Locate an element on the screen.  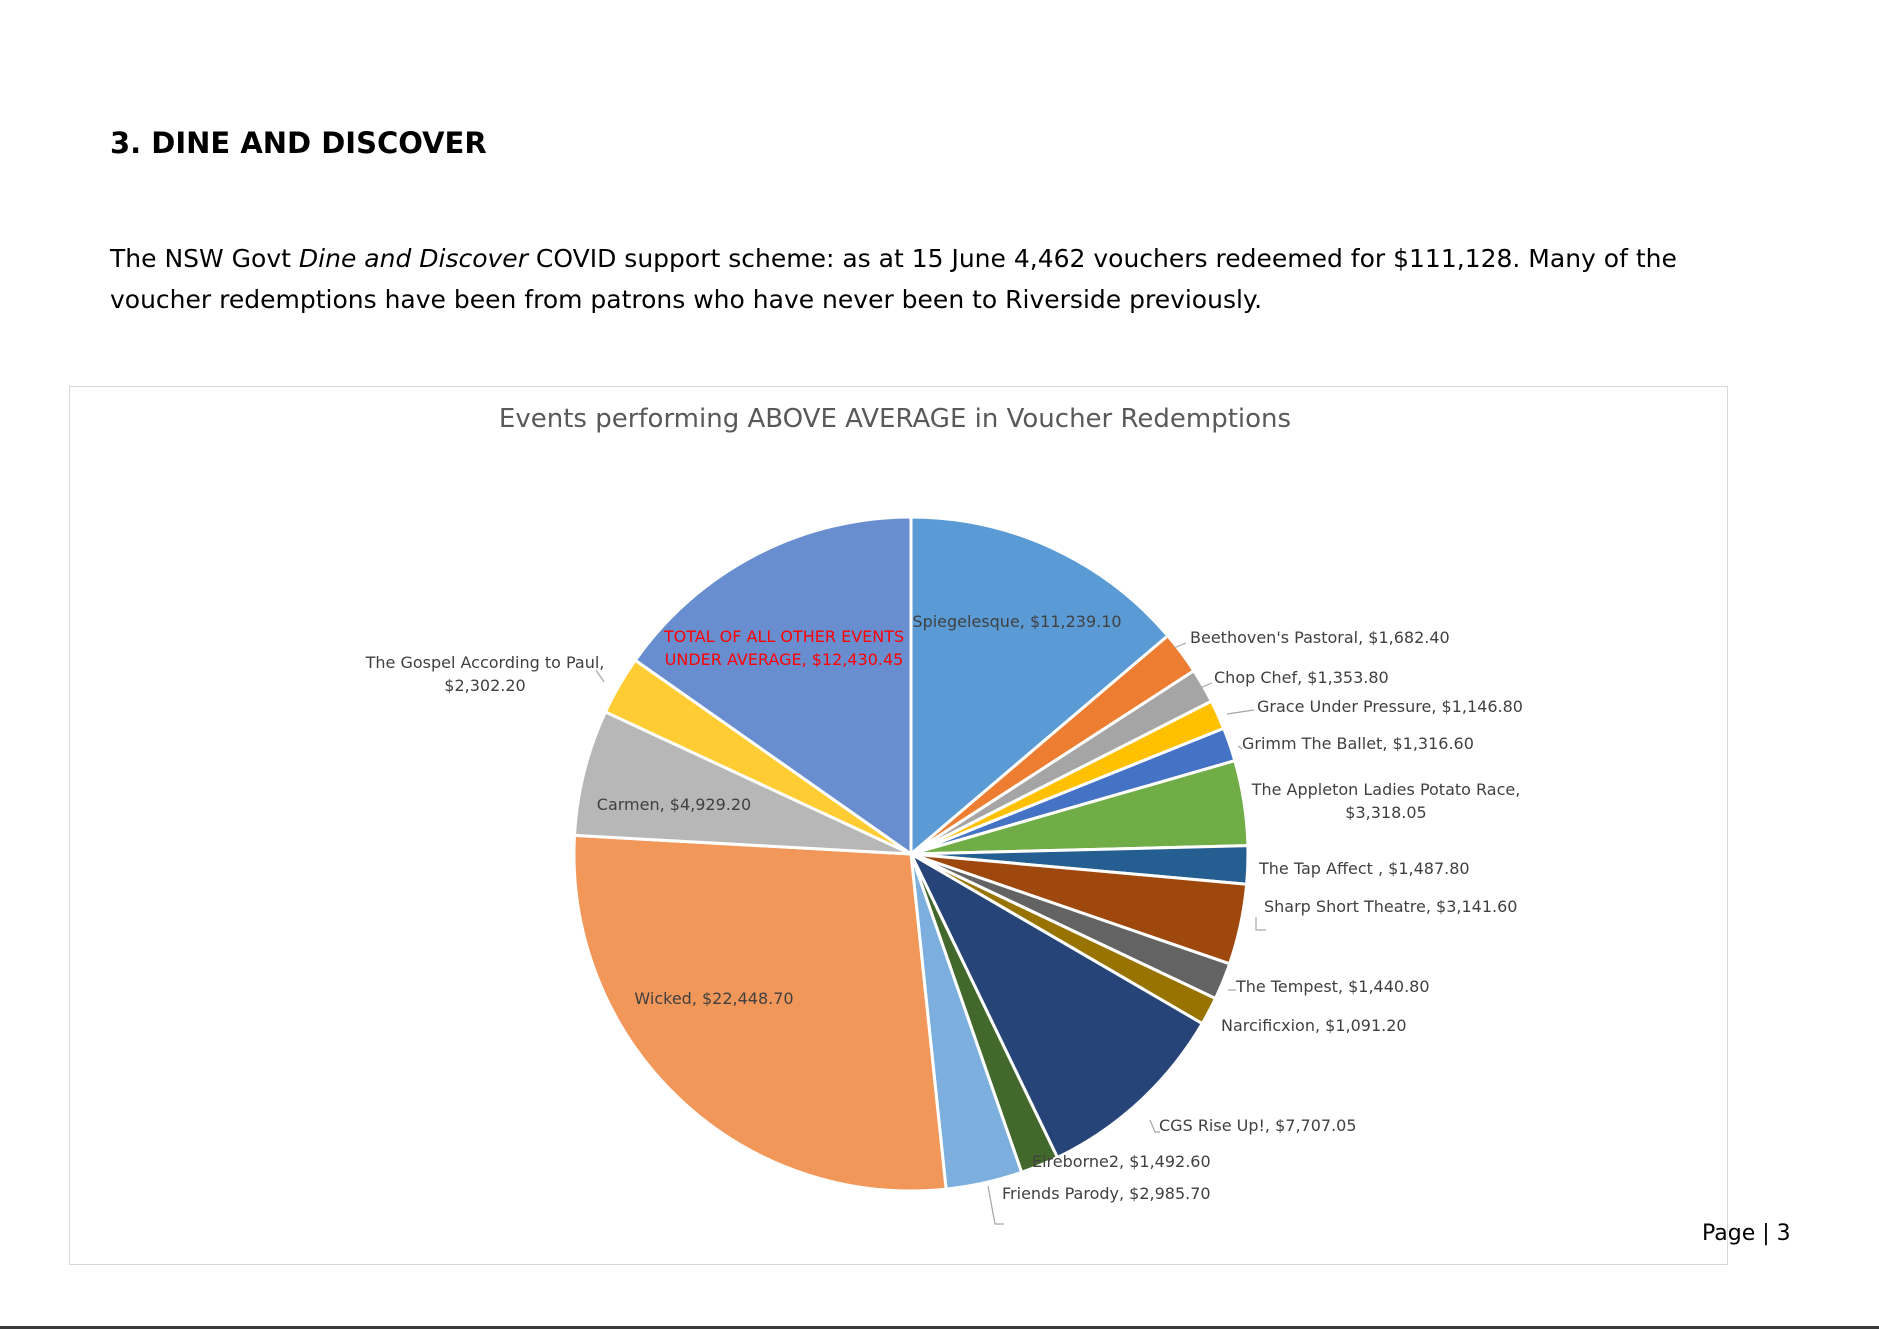
data-label-wicked: Wicked, $22,448.70 is located at coordinates (713, 998).